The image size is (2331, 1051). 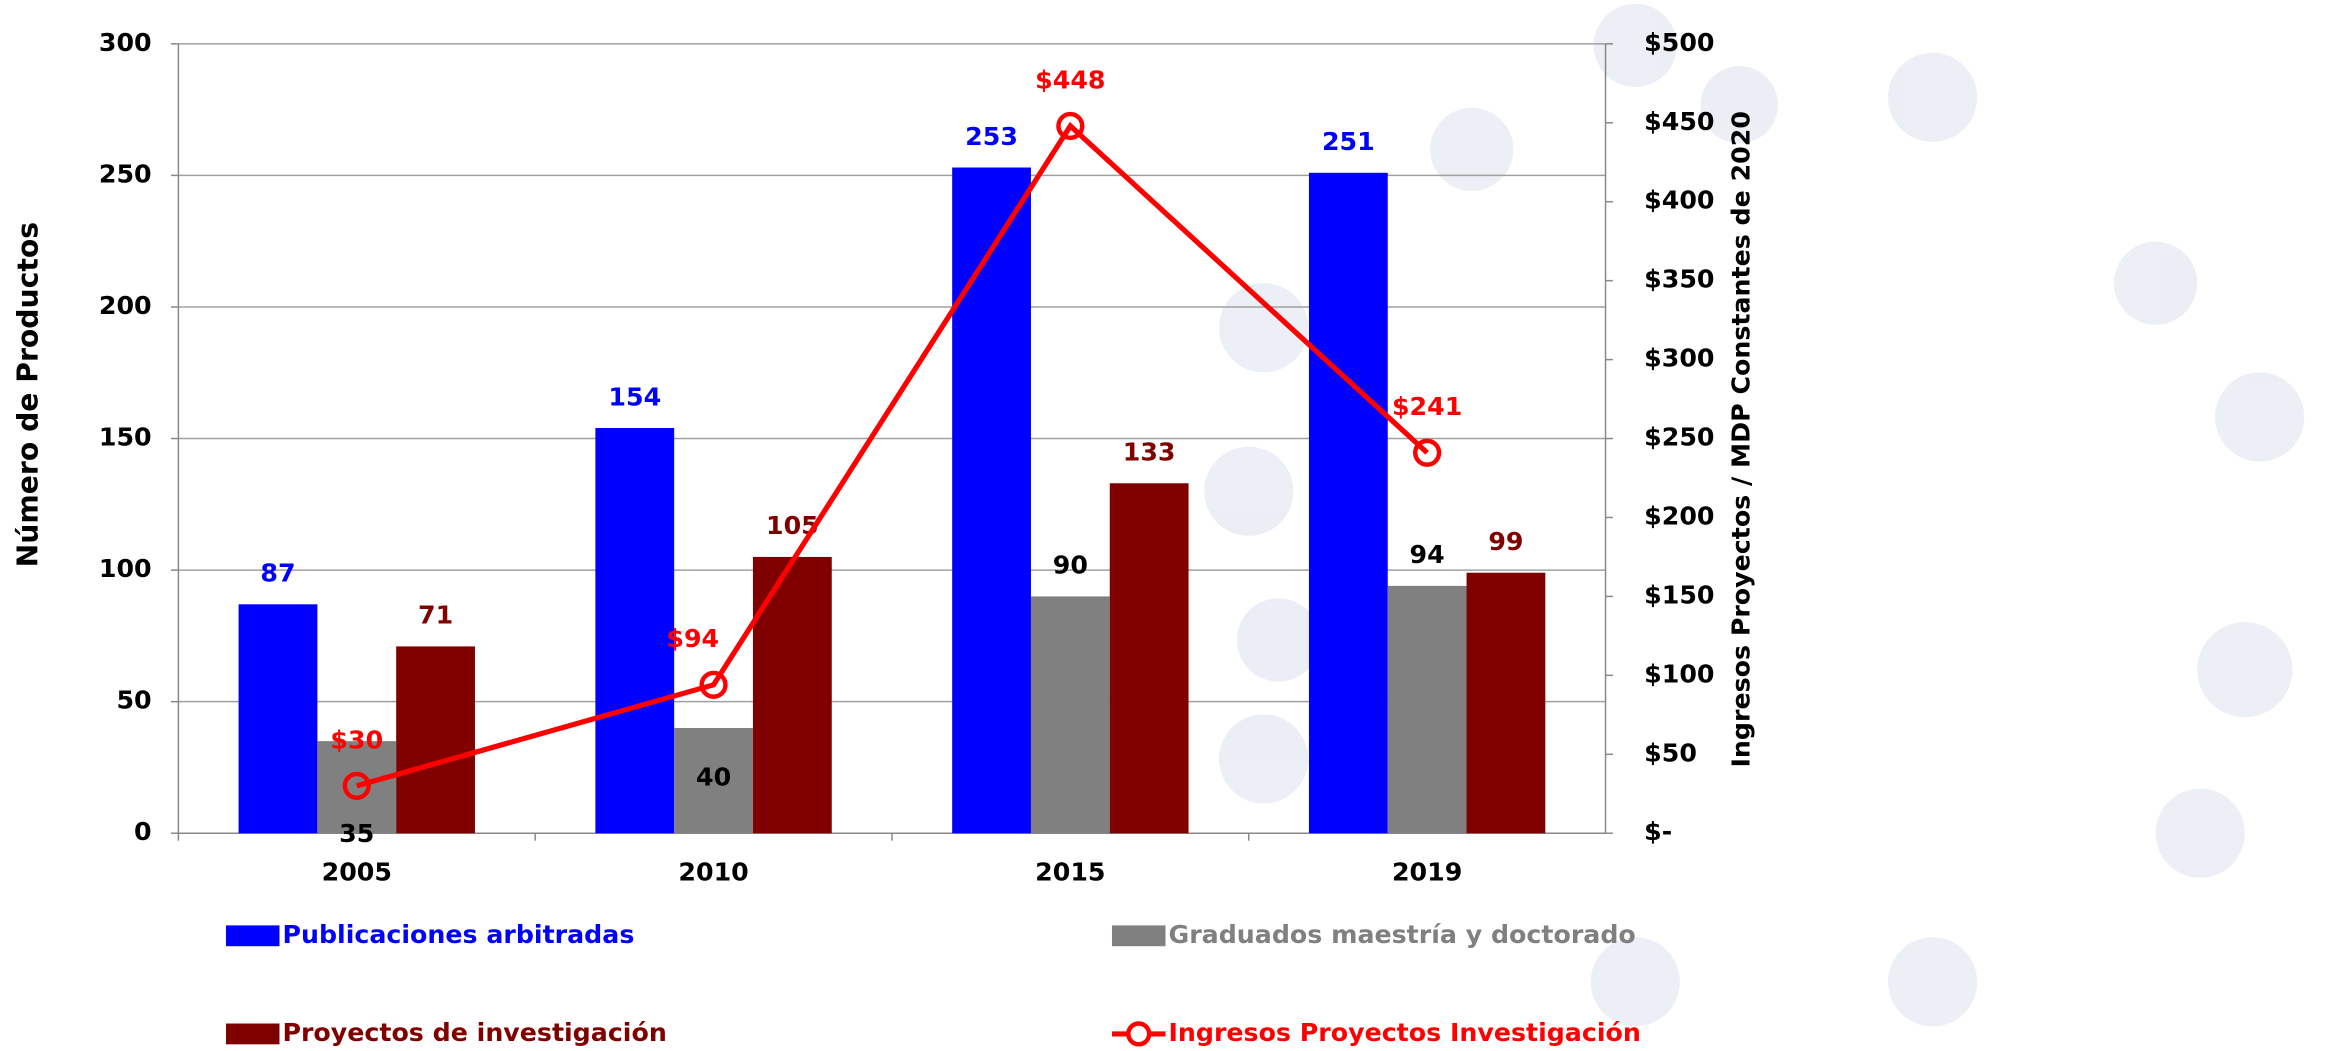 I want to click on data-label: $30, so click(x=356, y=739).